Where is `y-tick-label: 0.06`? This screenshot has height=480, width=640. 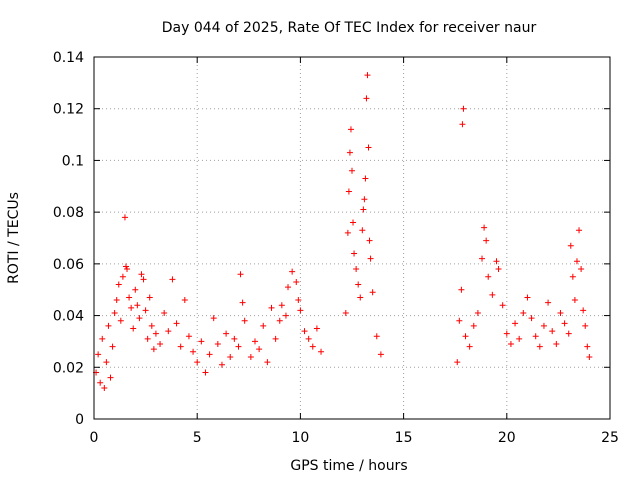
y-tick-label: 0.06 is located at coordinates (68, 265).